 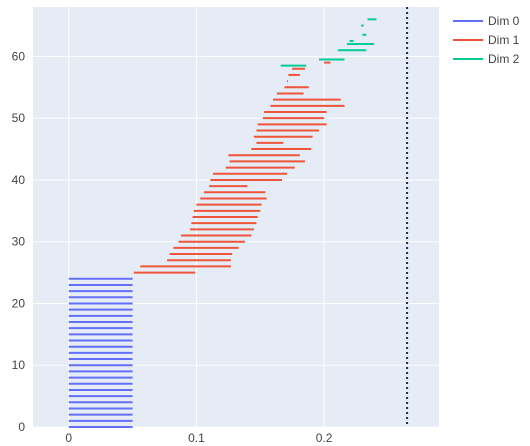 I want to click on x-tick-label: 0.2, so click(x=324, y=438).